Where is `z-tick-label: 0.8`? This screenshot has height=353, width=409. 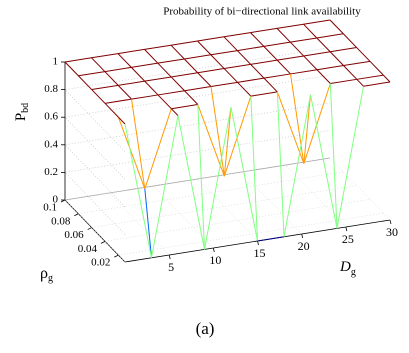
z-tick-label: 0.8 is located at coordinates (51, 89).